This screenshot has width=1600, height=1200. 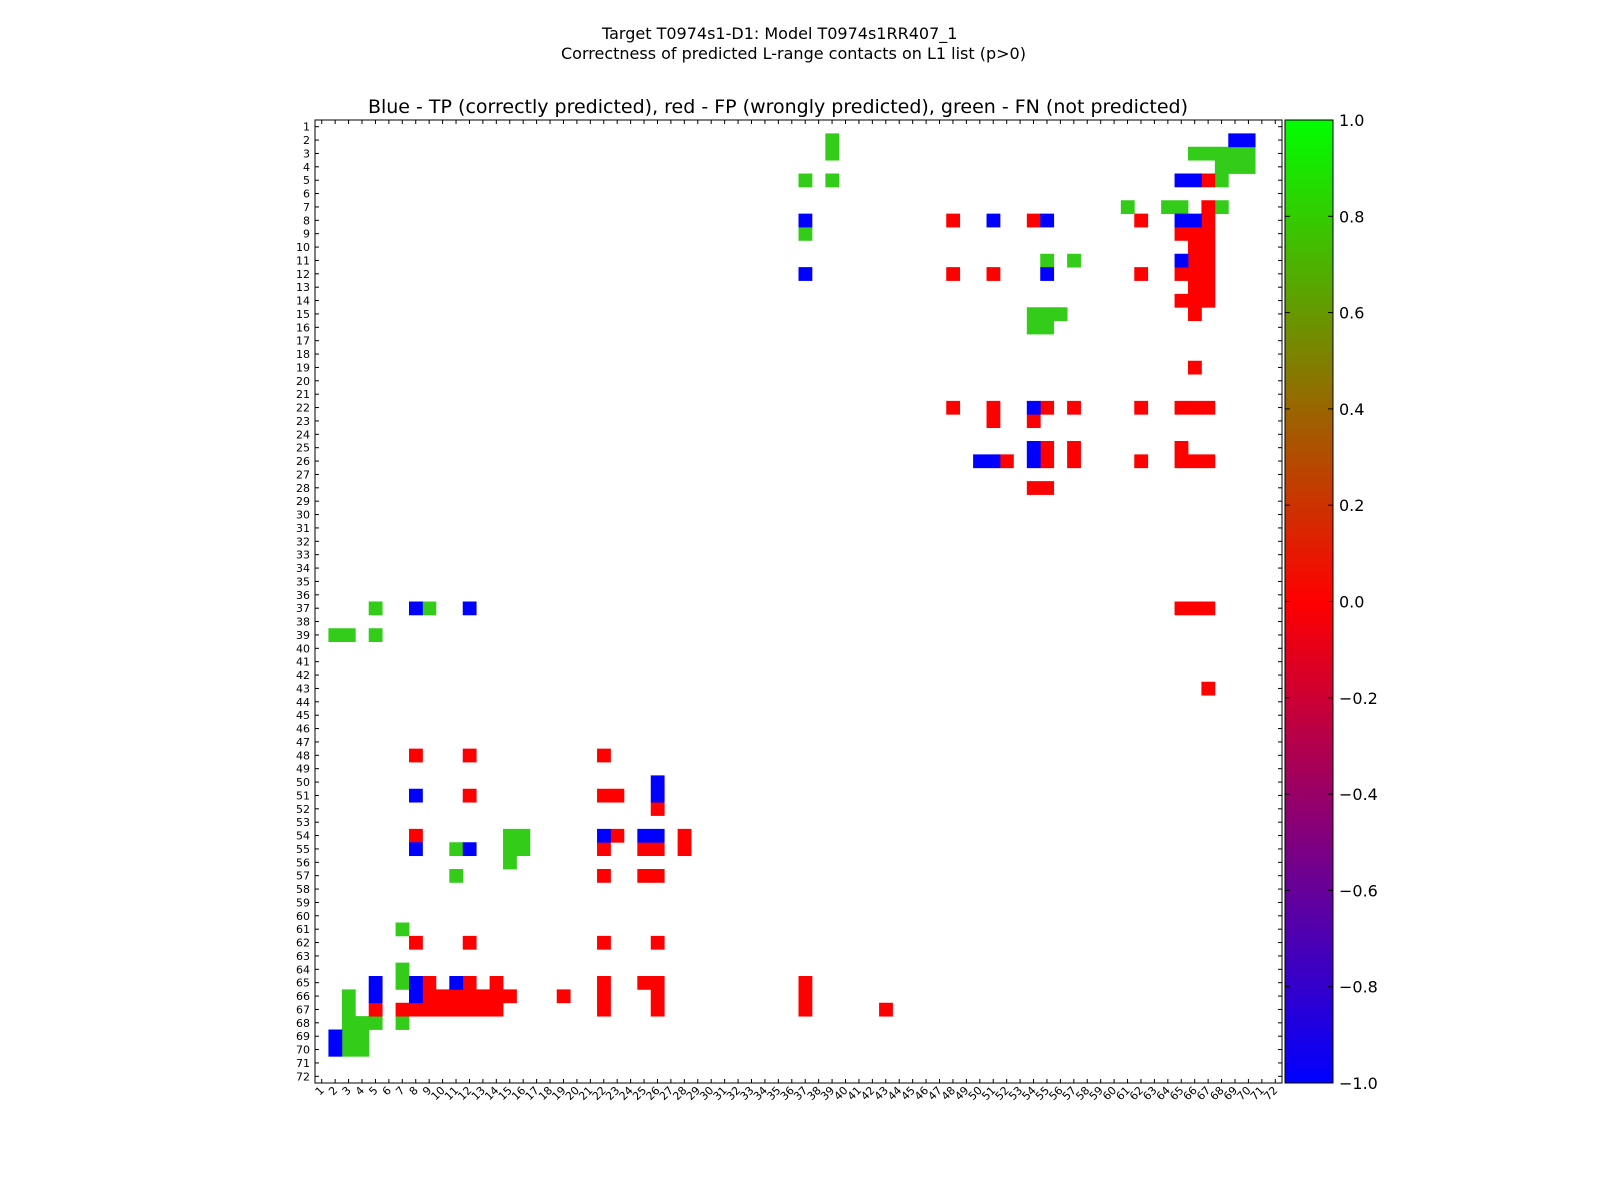 I want to click on y-tick-label: 23, so click(x=303, y=421).